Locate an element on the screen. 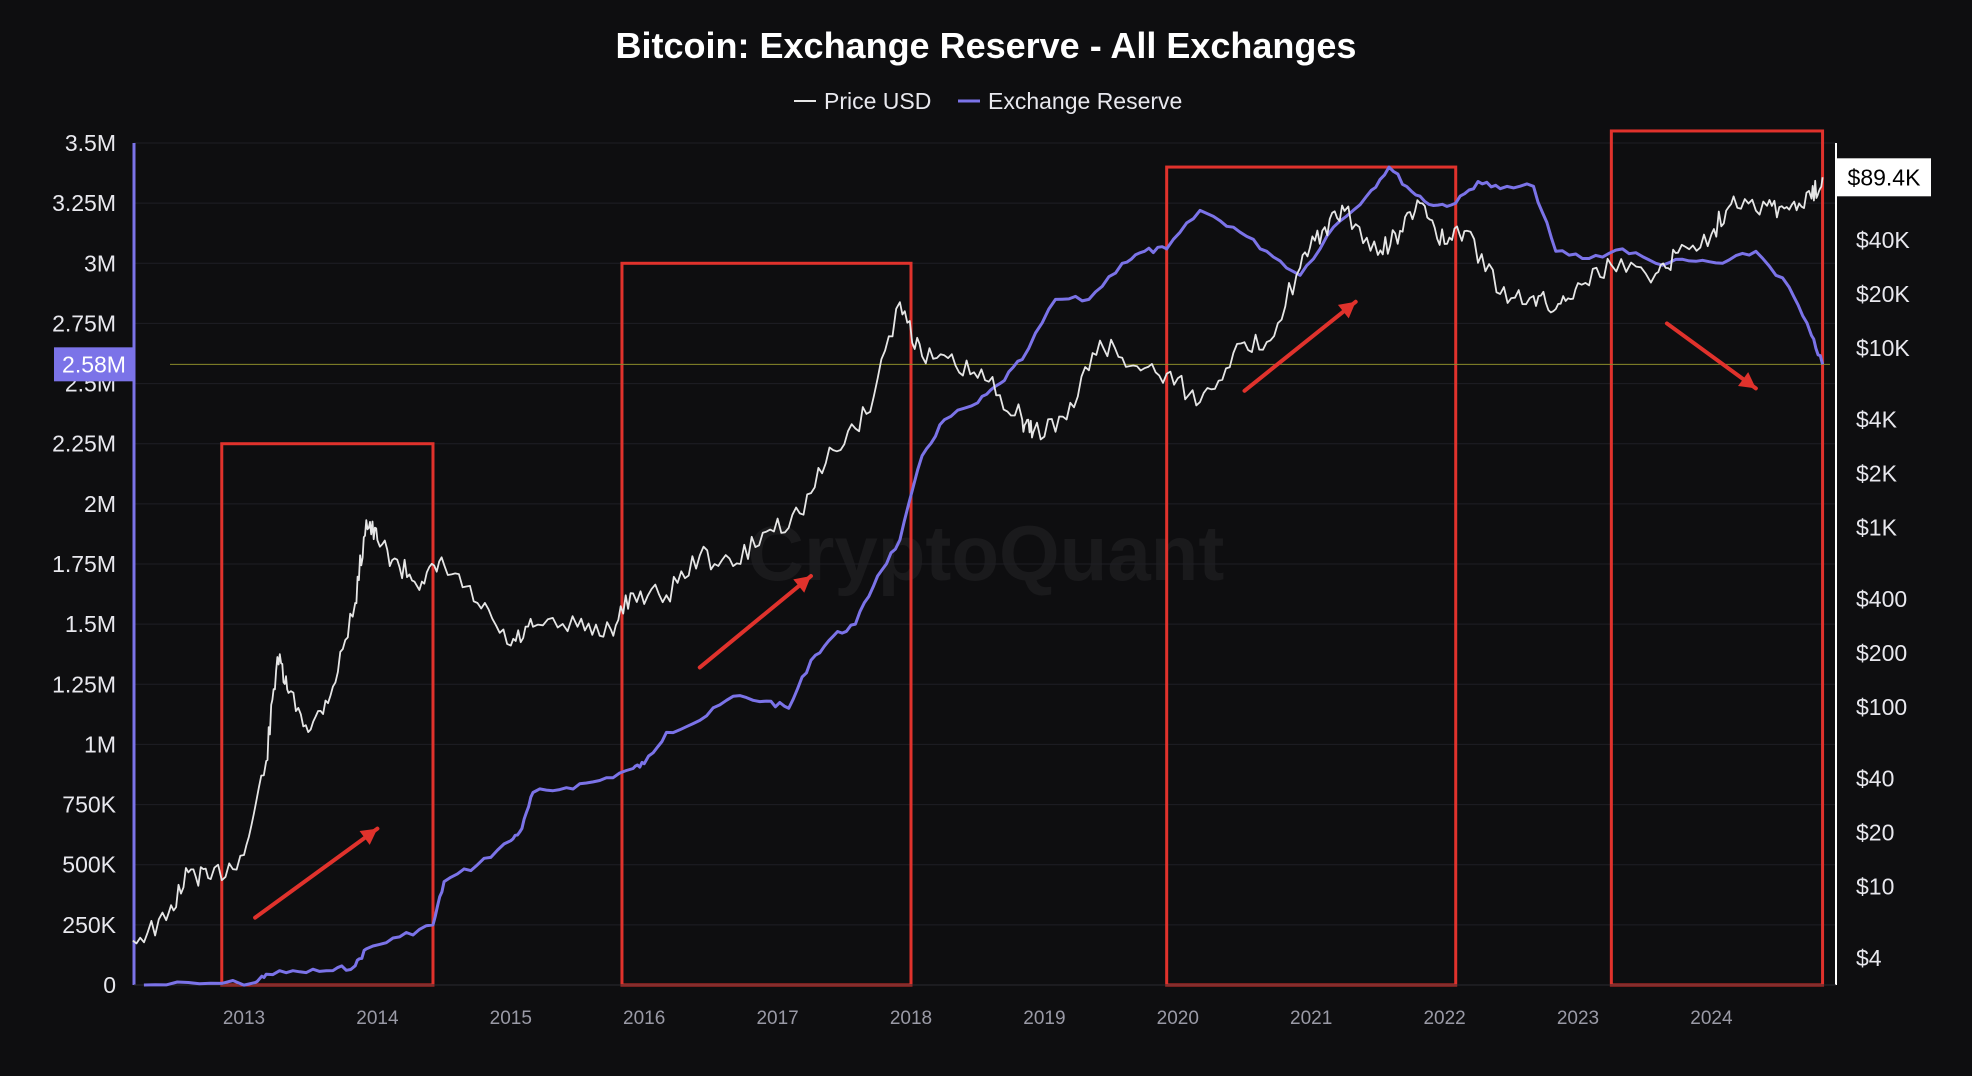 This screenshot has width=1972, height=1076. left-axis-tick-label: 1.25M is located at coordinates (84, 684).